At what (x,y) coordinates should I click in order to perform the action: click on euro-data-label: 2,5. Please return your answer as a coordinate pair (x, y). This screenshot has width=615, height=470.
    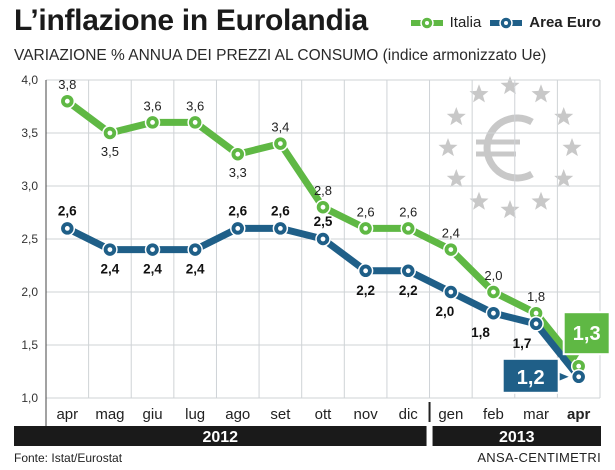
    Looking at the image, I should click on (323, 221).